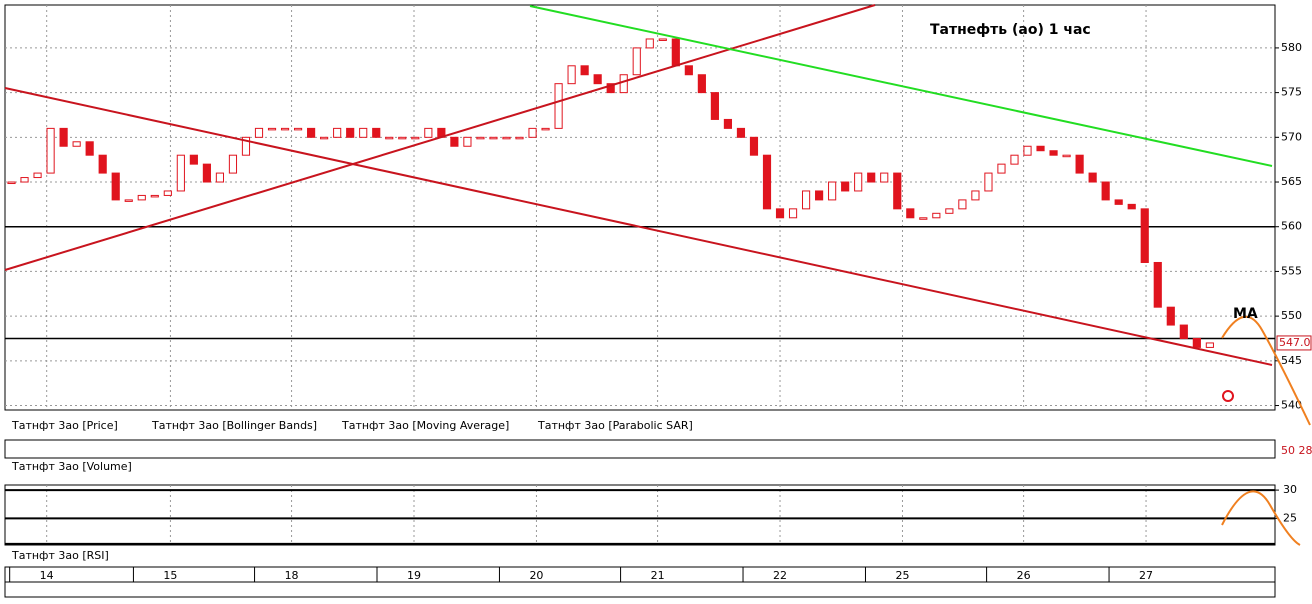 Image resolution: width=1312 pixels, height=604 pixels. I want to click on volume-label: 50 289, so click(1296, 450).